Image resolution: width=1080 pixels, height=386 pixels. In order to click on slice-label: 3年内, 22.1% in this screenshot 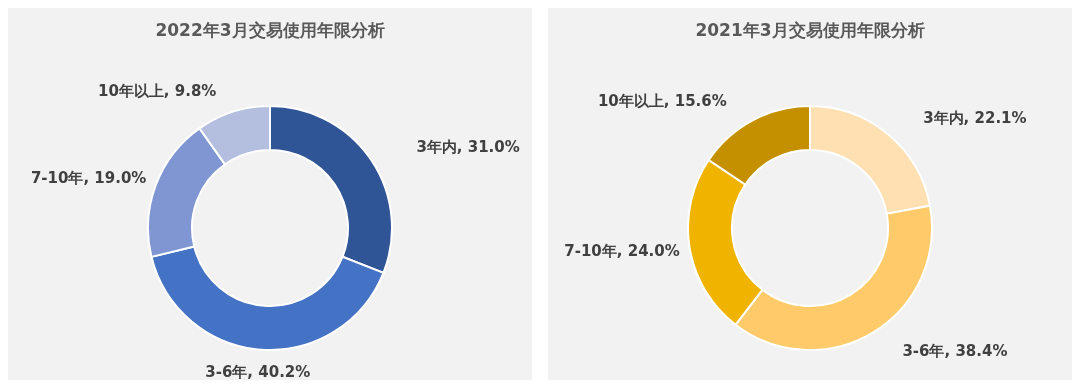, I will do `click(975, 117)`.